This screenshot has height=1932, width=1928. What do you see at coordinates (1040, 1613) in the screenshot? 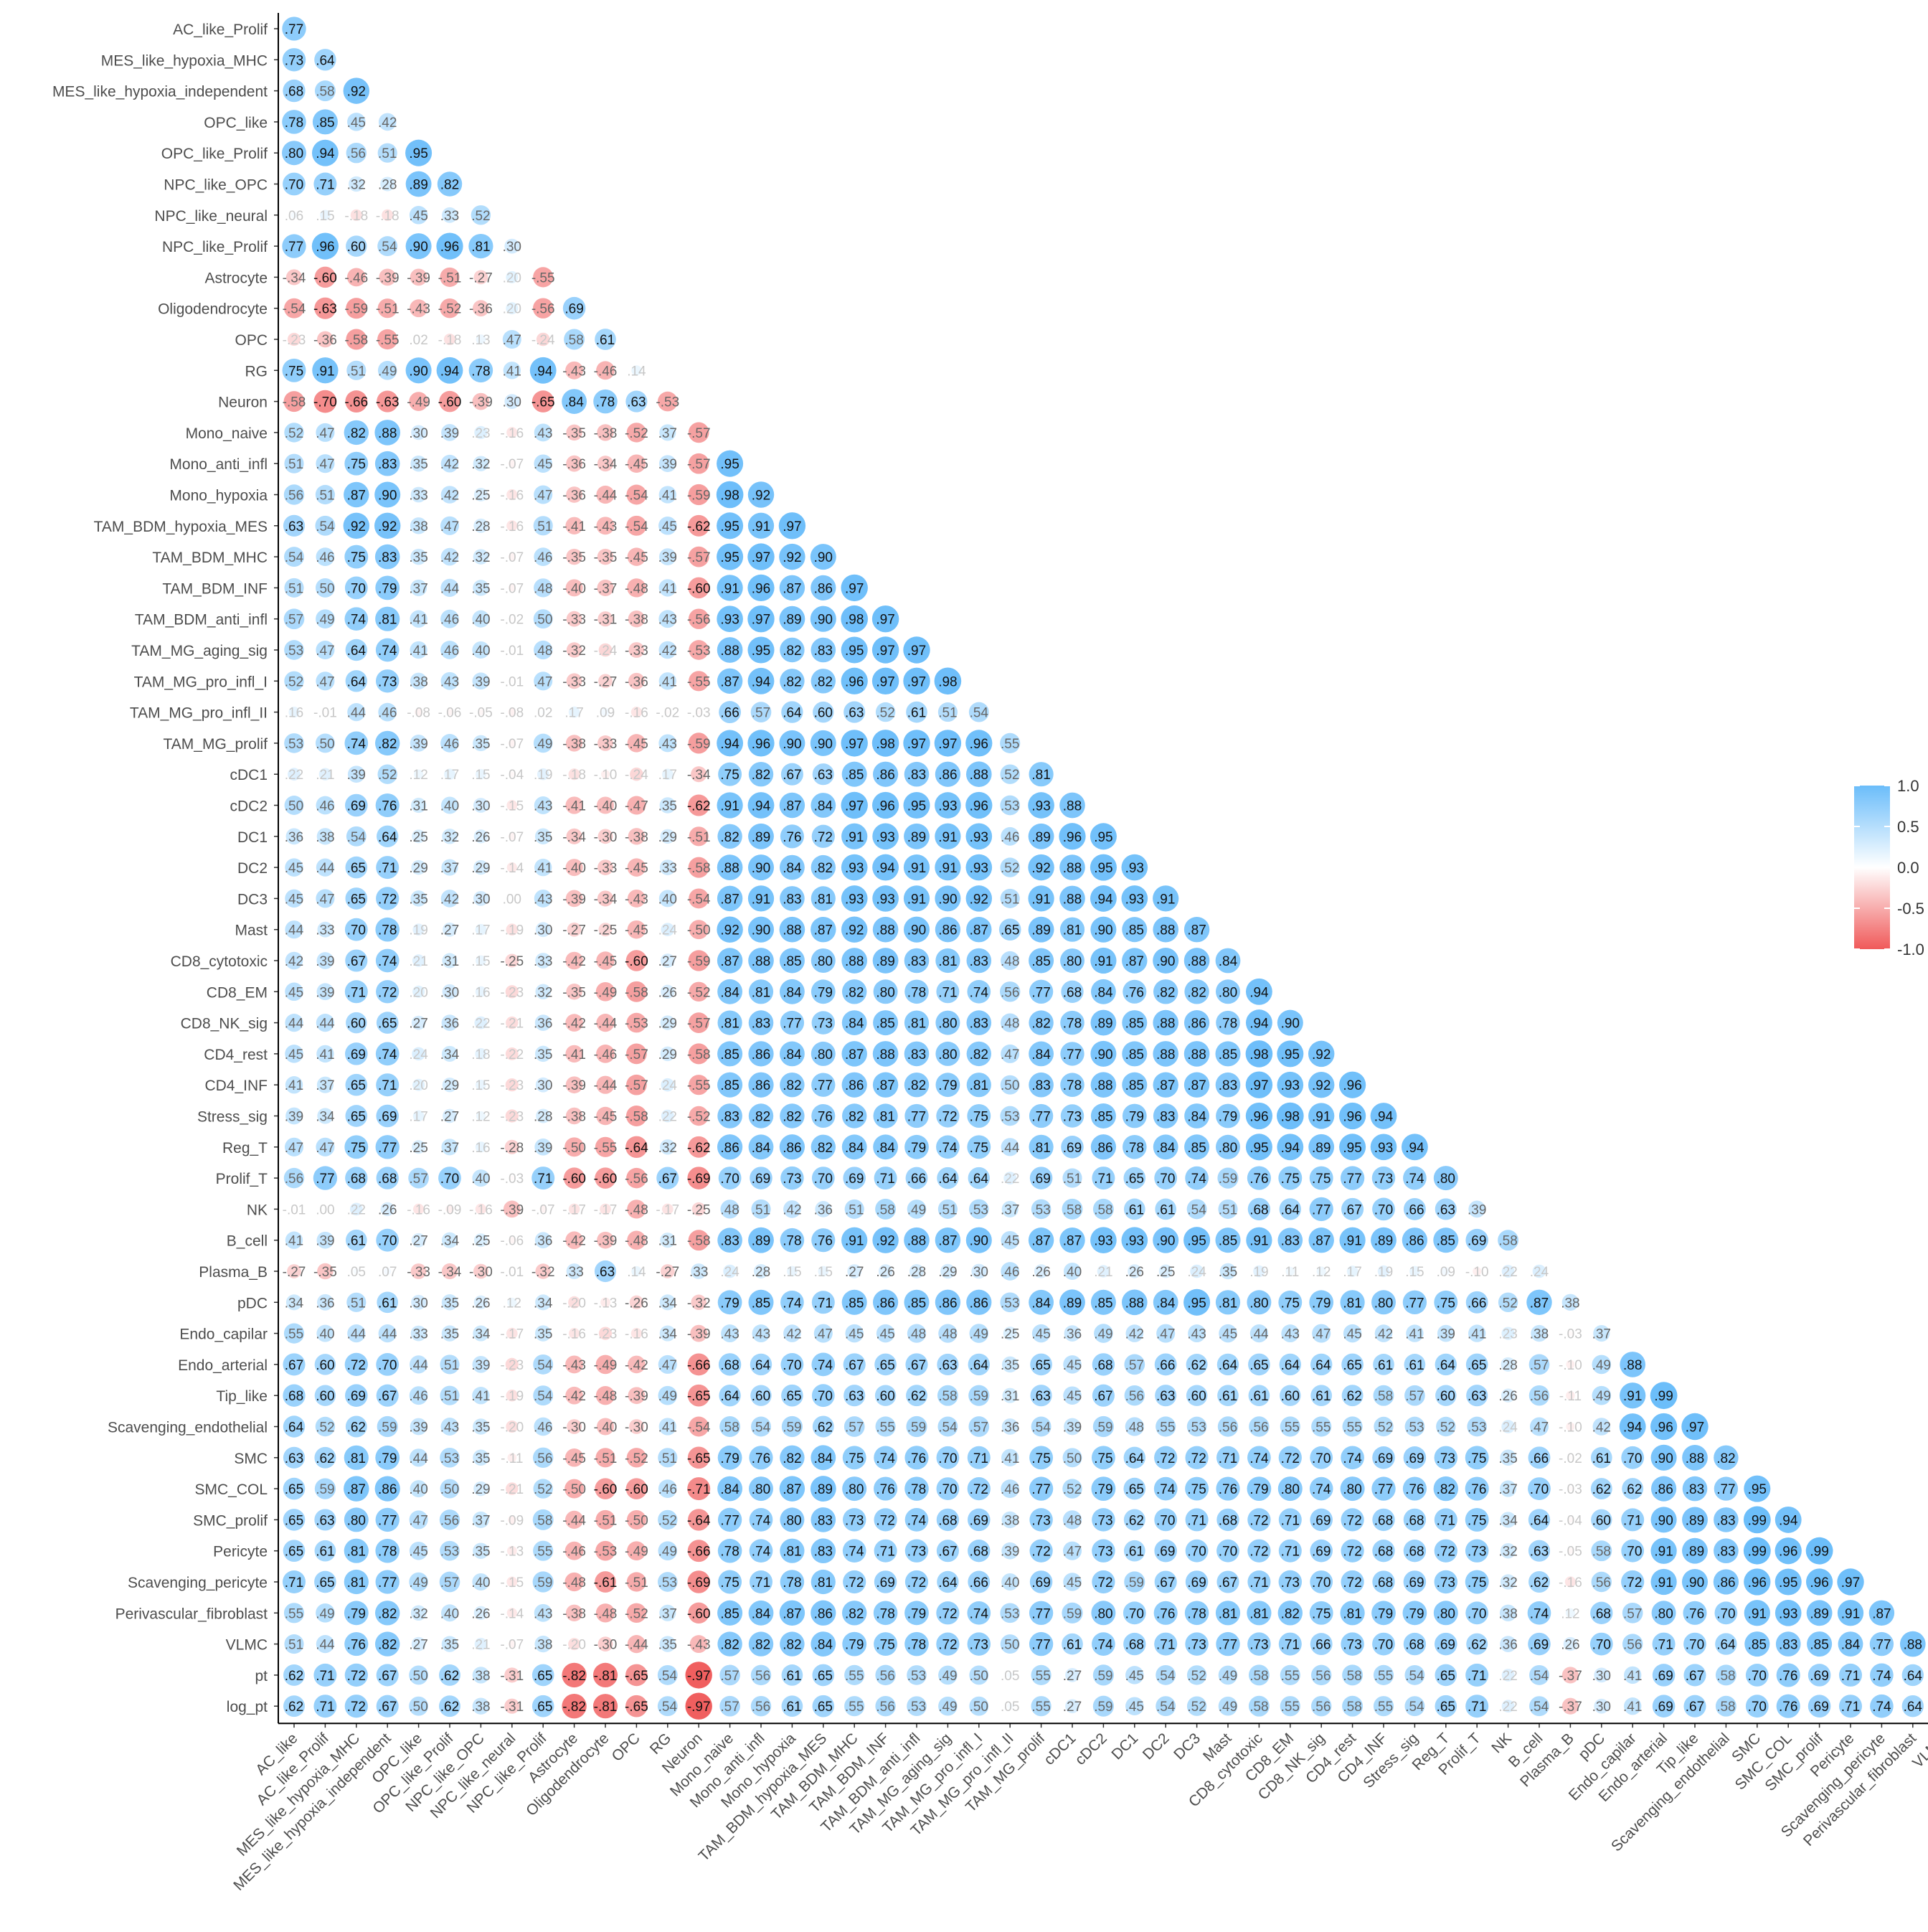
I see `cell-value: .77` at bounding box center [1040, 1613].